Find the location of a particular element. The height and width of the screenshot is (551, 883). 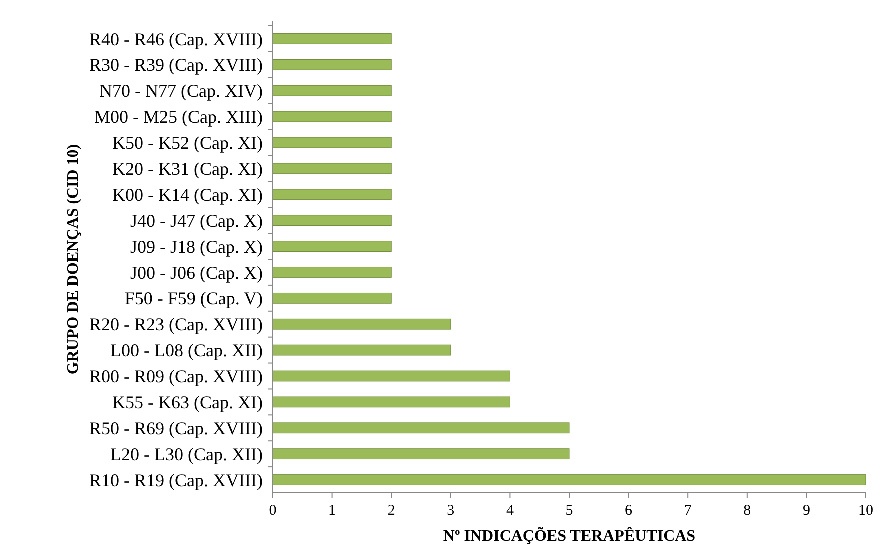

x-tick-label: 9 is located at coordinates (806, 511).